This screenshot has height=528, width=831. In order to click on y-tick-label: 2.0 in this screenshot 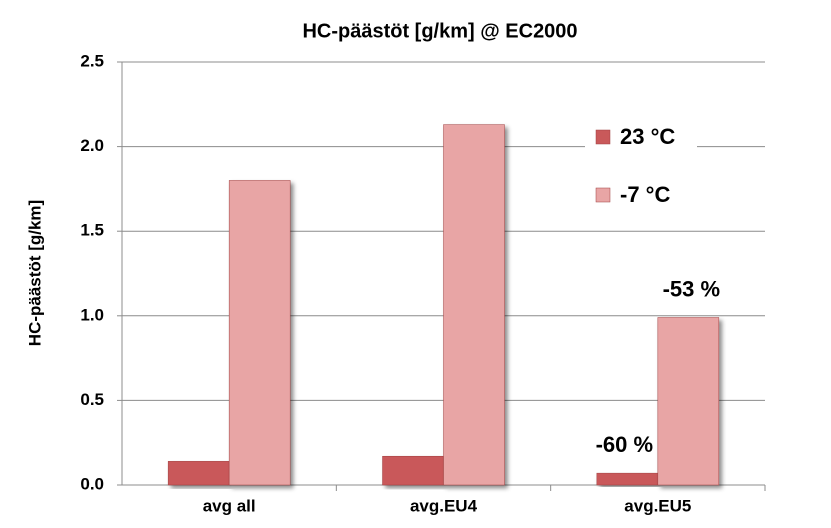, I will do `click(92, 145)`.